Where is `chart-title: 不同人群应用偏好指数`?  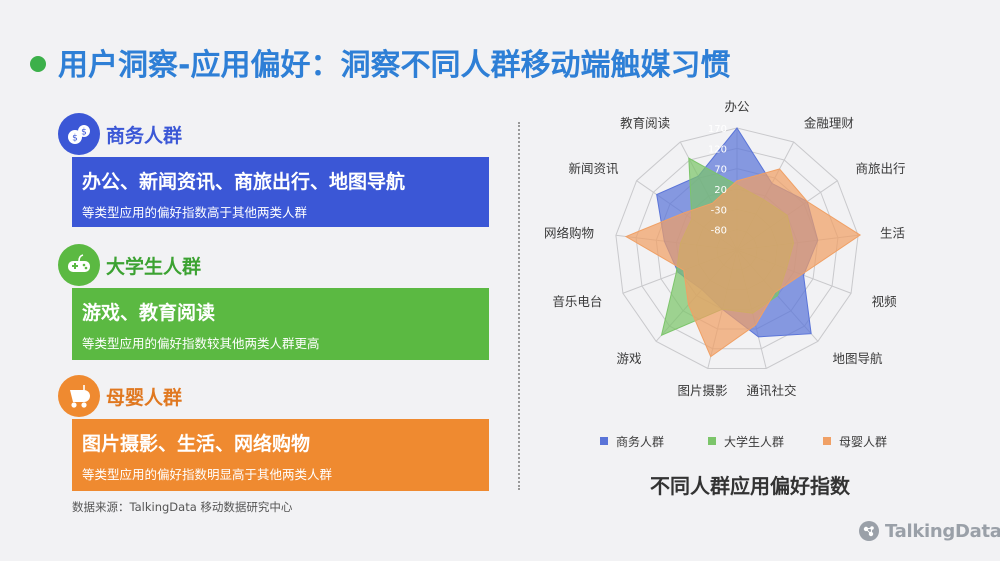 chart-title: 不同人群应用偏好指数 is located at coordinates (750, 486).